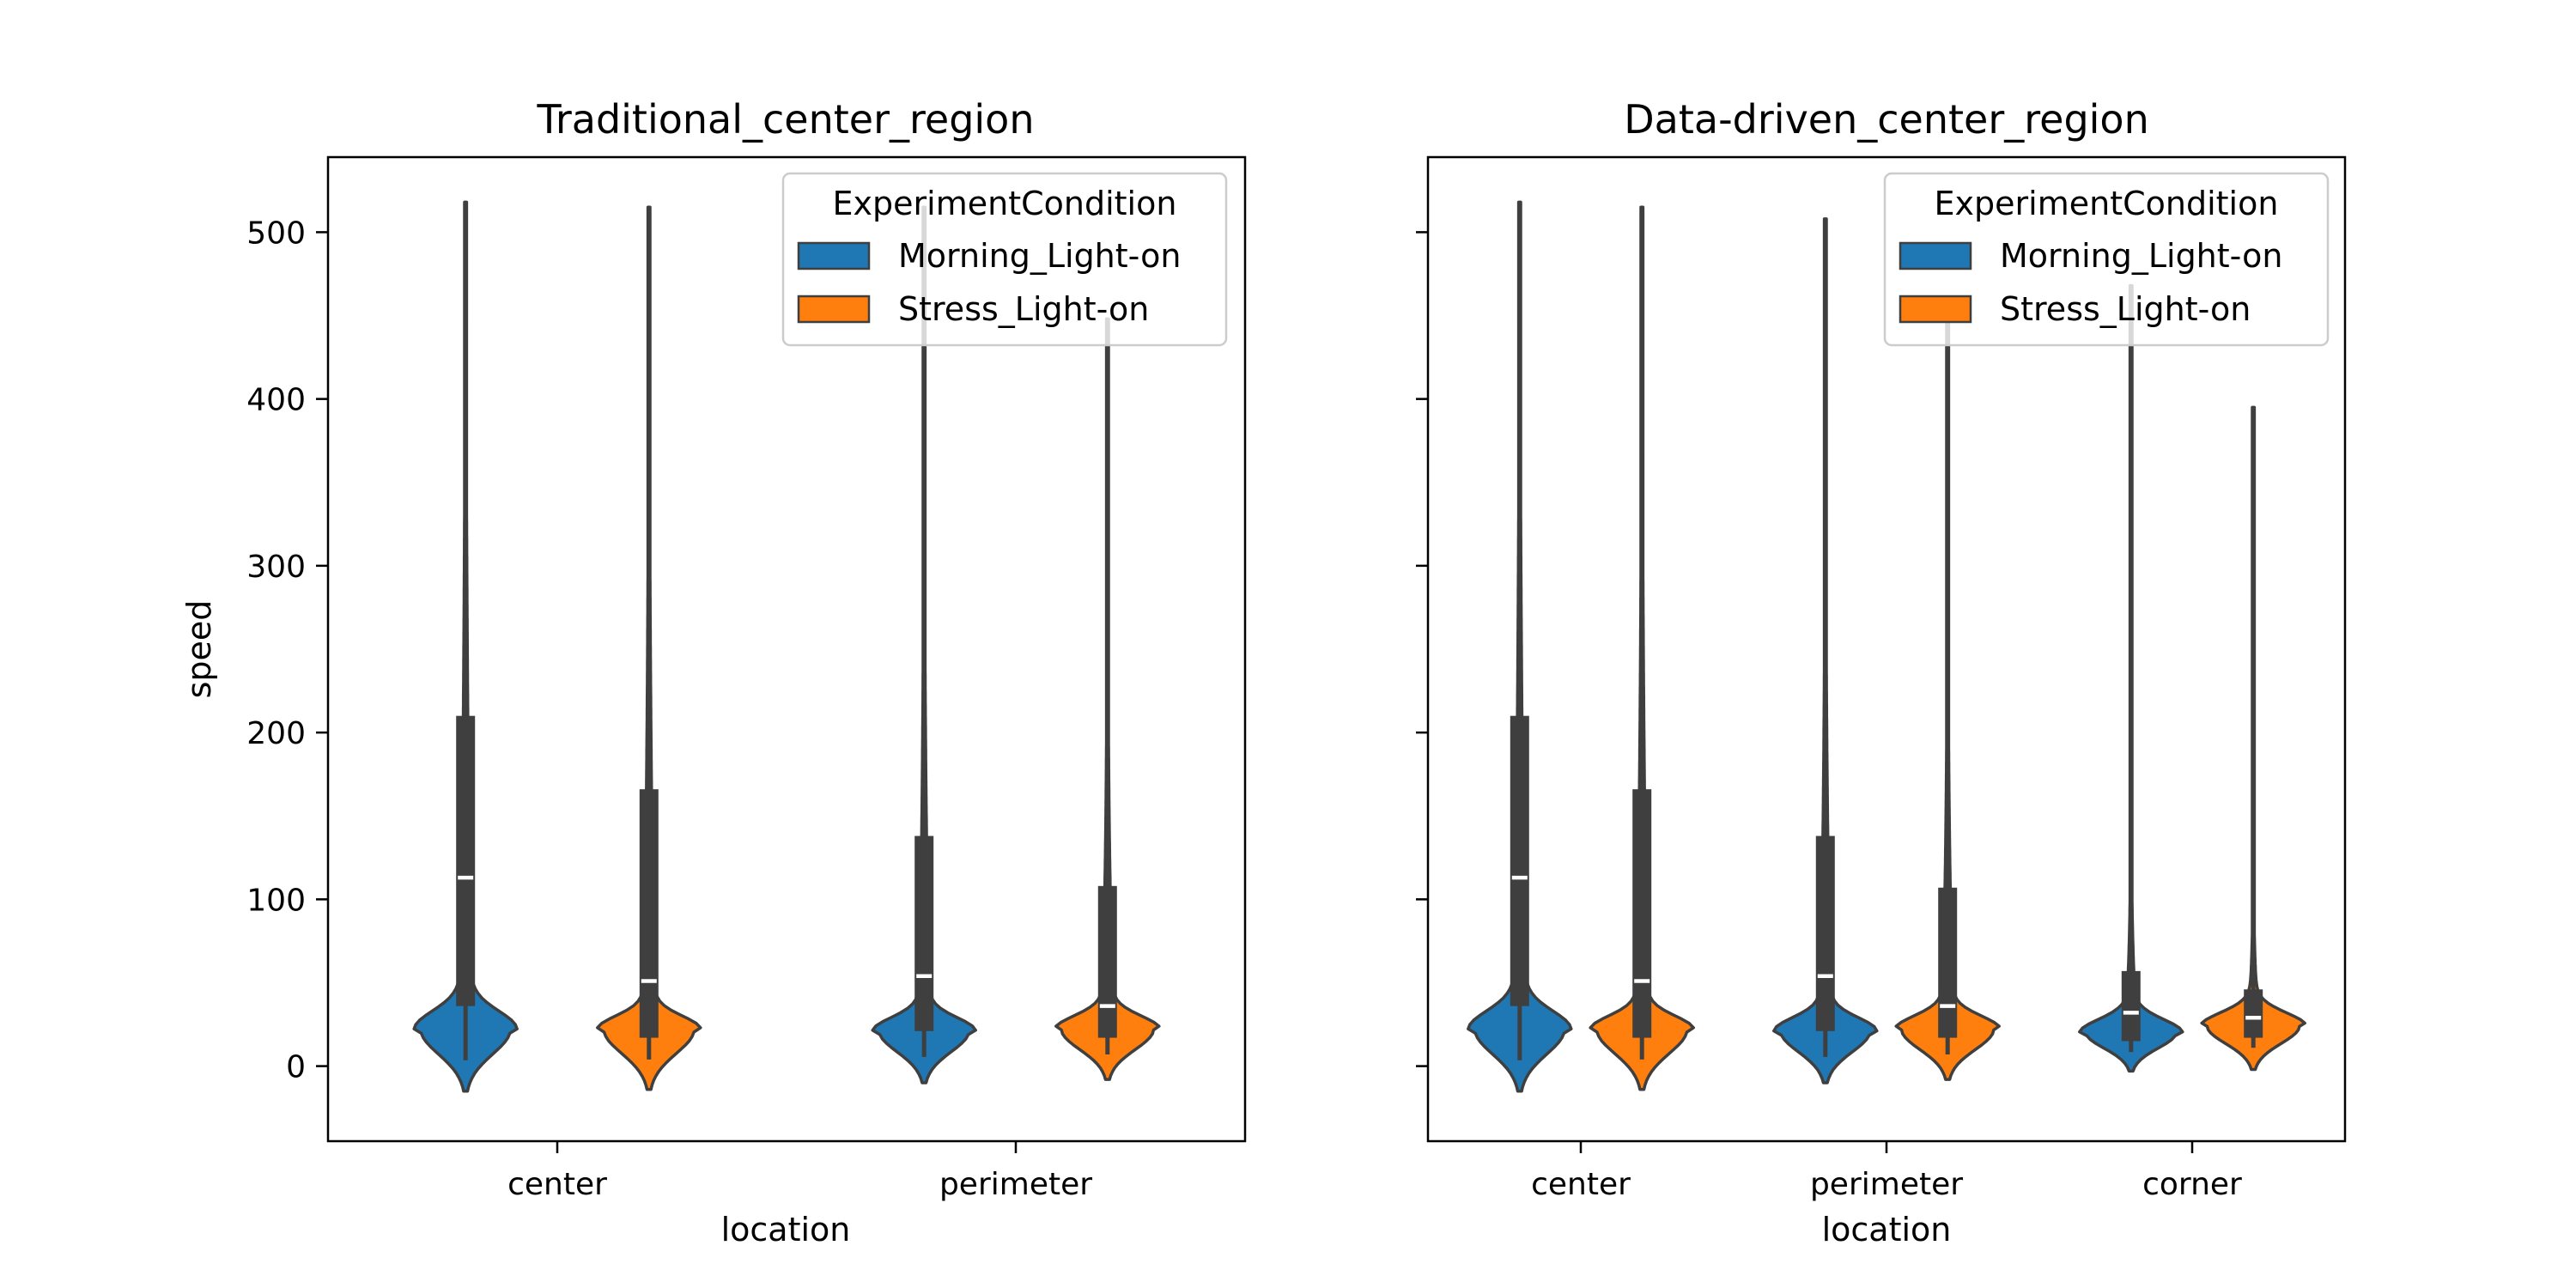  What do you see at coordinates (1886, 119) in the screenshot?
I see `chart-title: Data-driven_center_region` at bounding box center [1886, 119].